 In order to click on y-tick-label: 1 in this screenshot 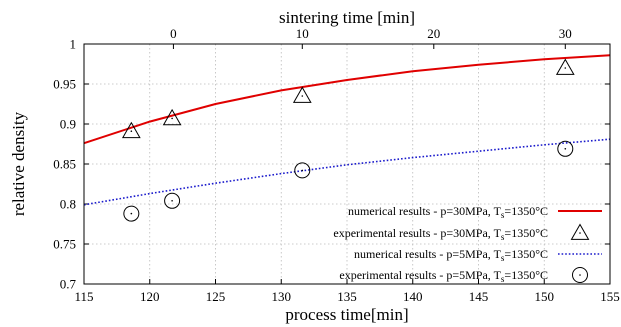, I will do `click(73, 44)`.